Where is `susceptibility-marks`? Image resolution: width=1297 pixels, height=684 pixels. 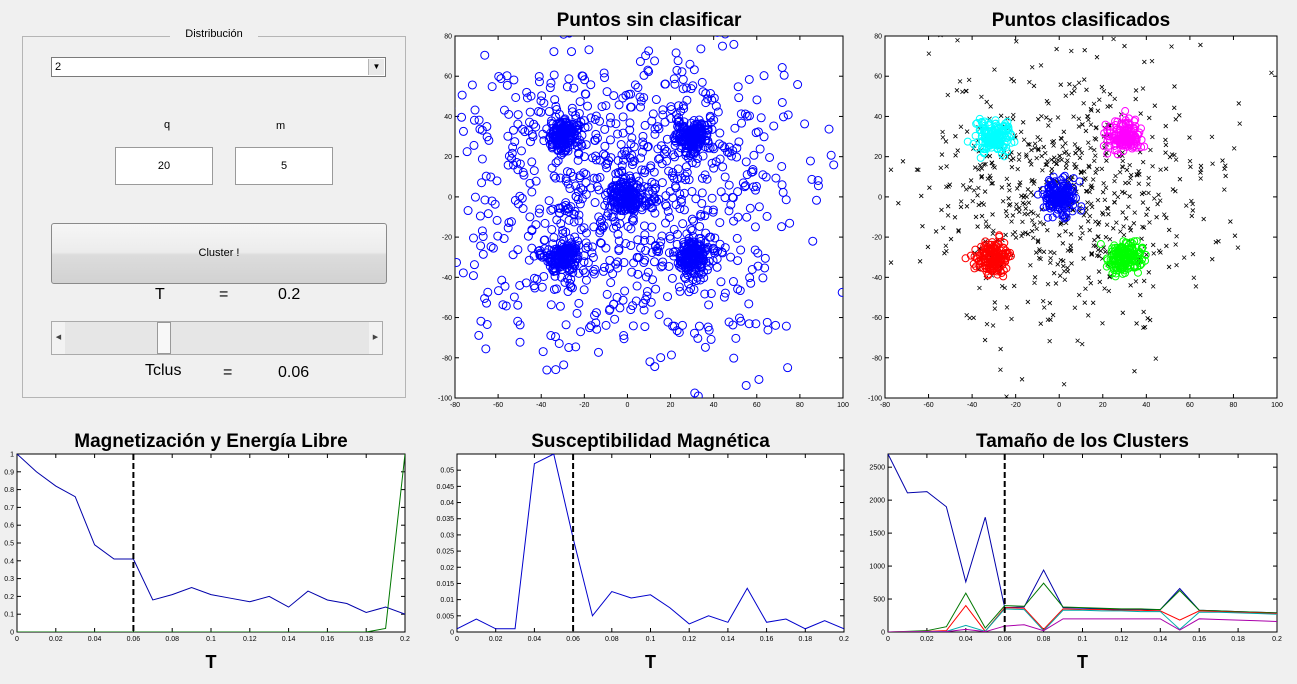 susceptibility-marks is located at coordinates (650, 543).